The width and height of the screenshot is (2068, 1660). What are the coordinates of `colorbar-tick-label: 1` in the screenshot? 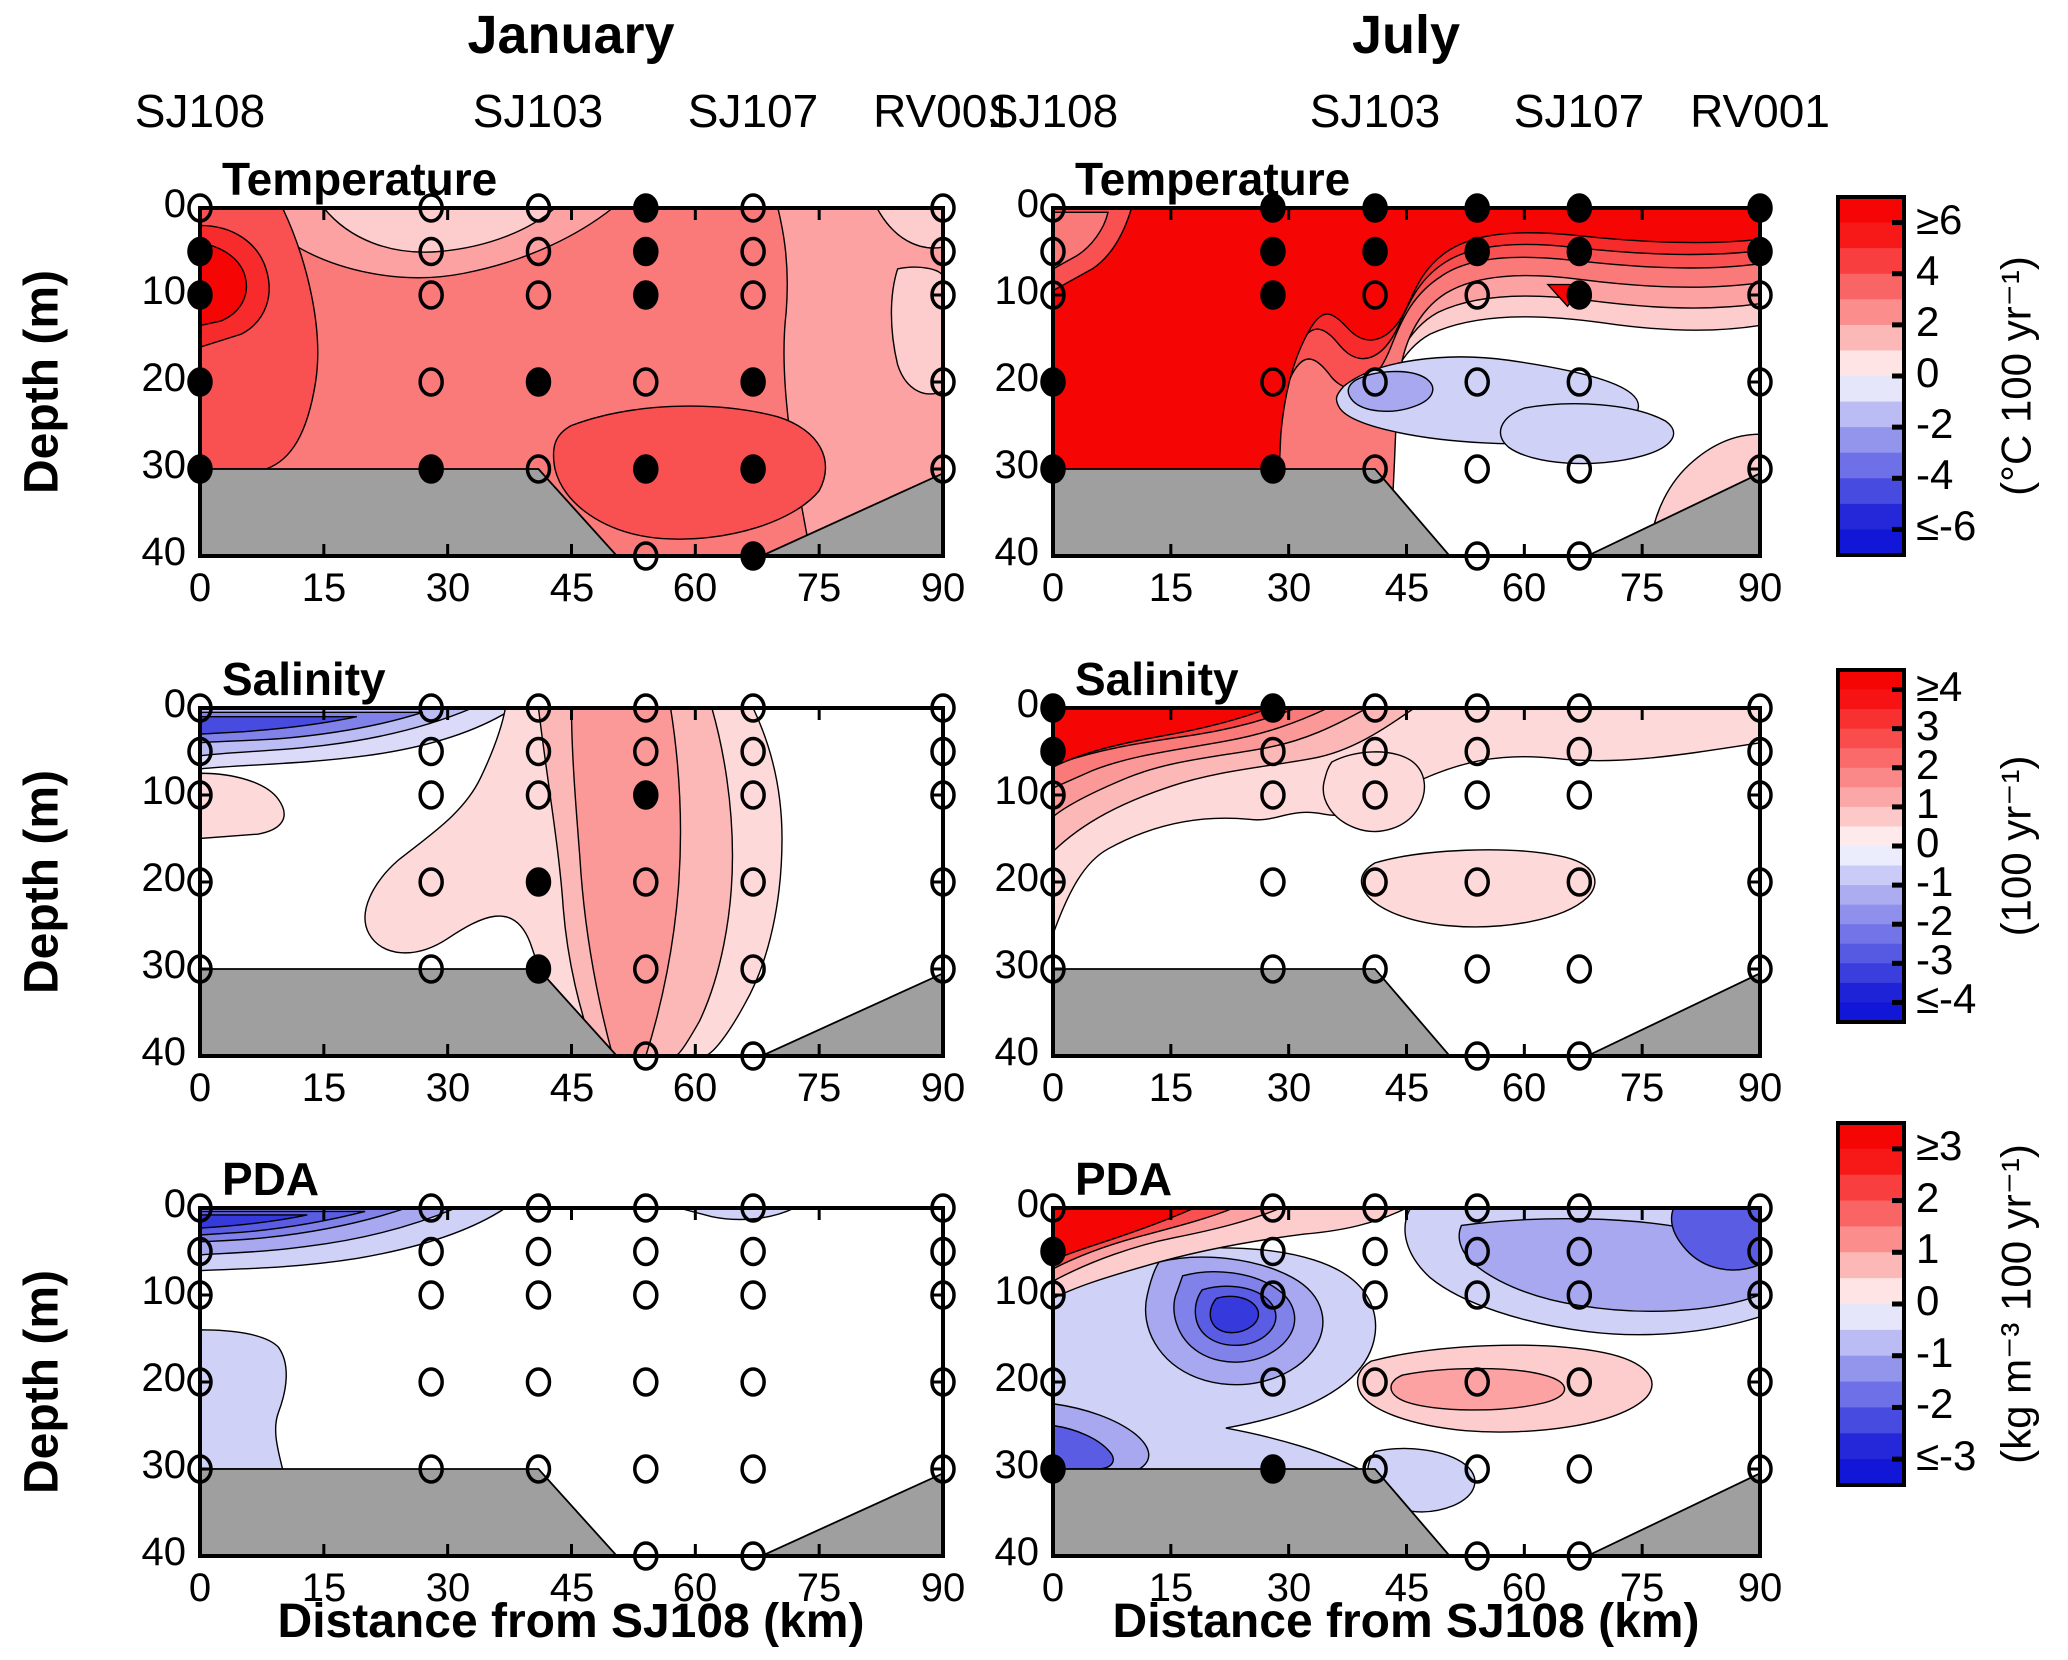 It's located at (1928, 803).